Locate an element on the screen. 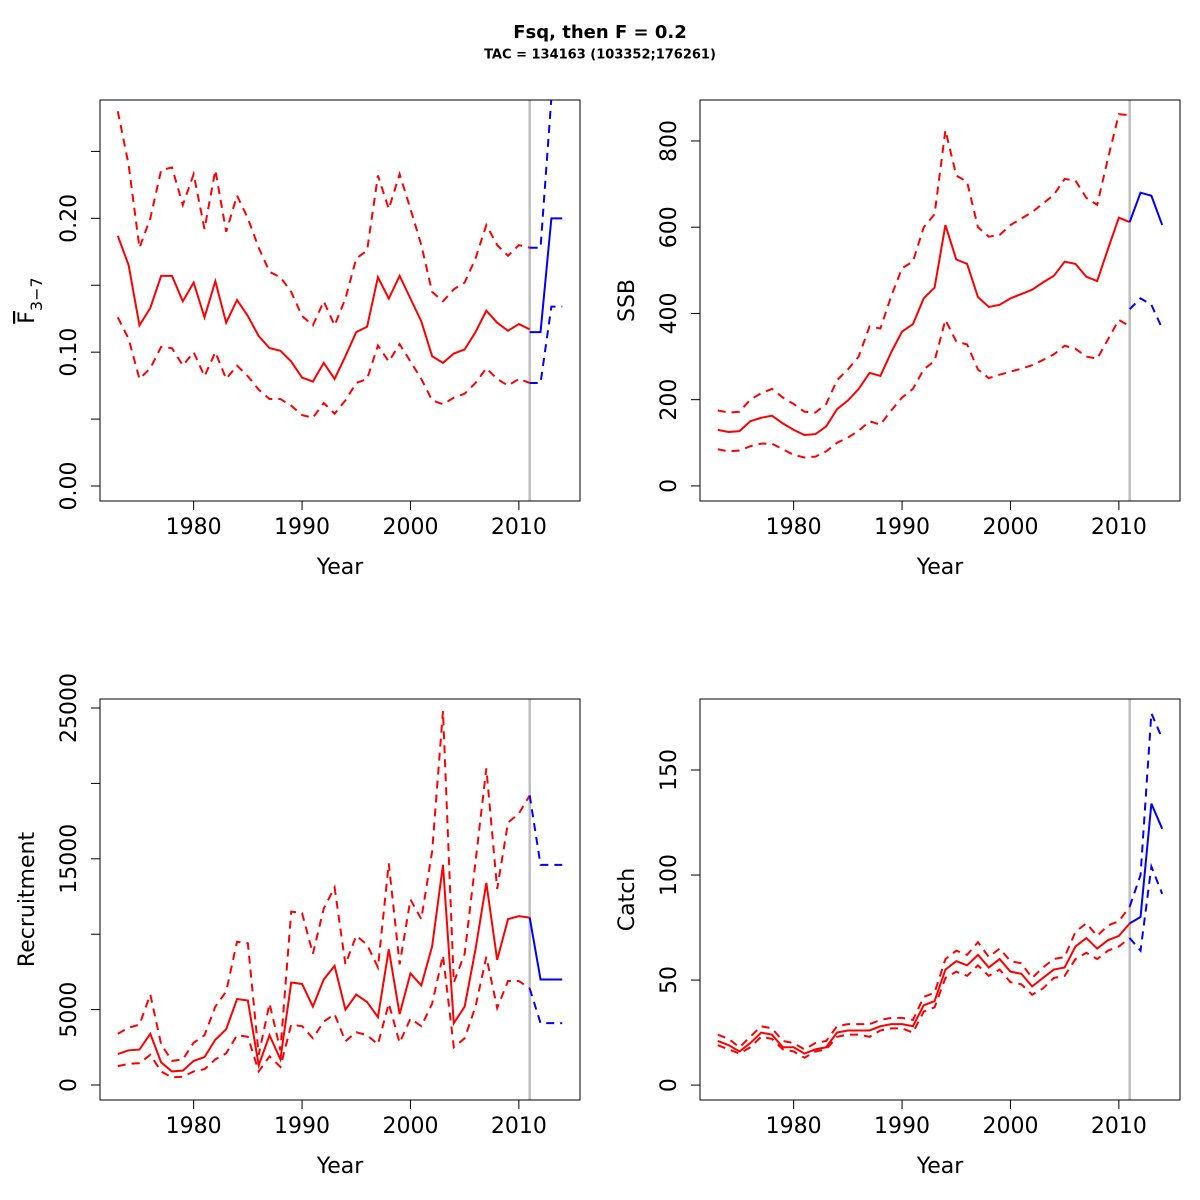 This screenshot has height=1200, width=1200. y-tick-label: 150 is located at coordinates (669, 770).